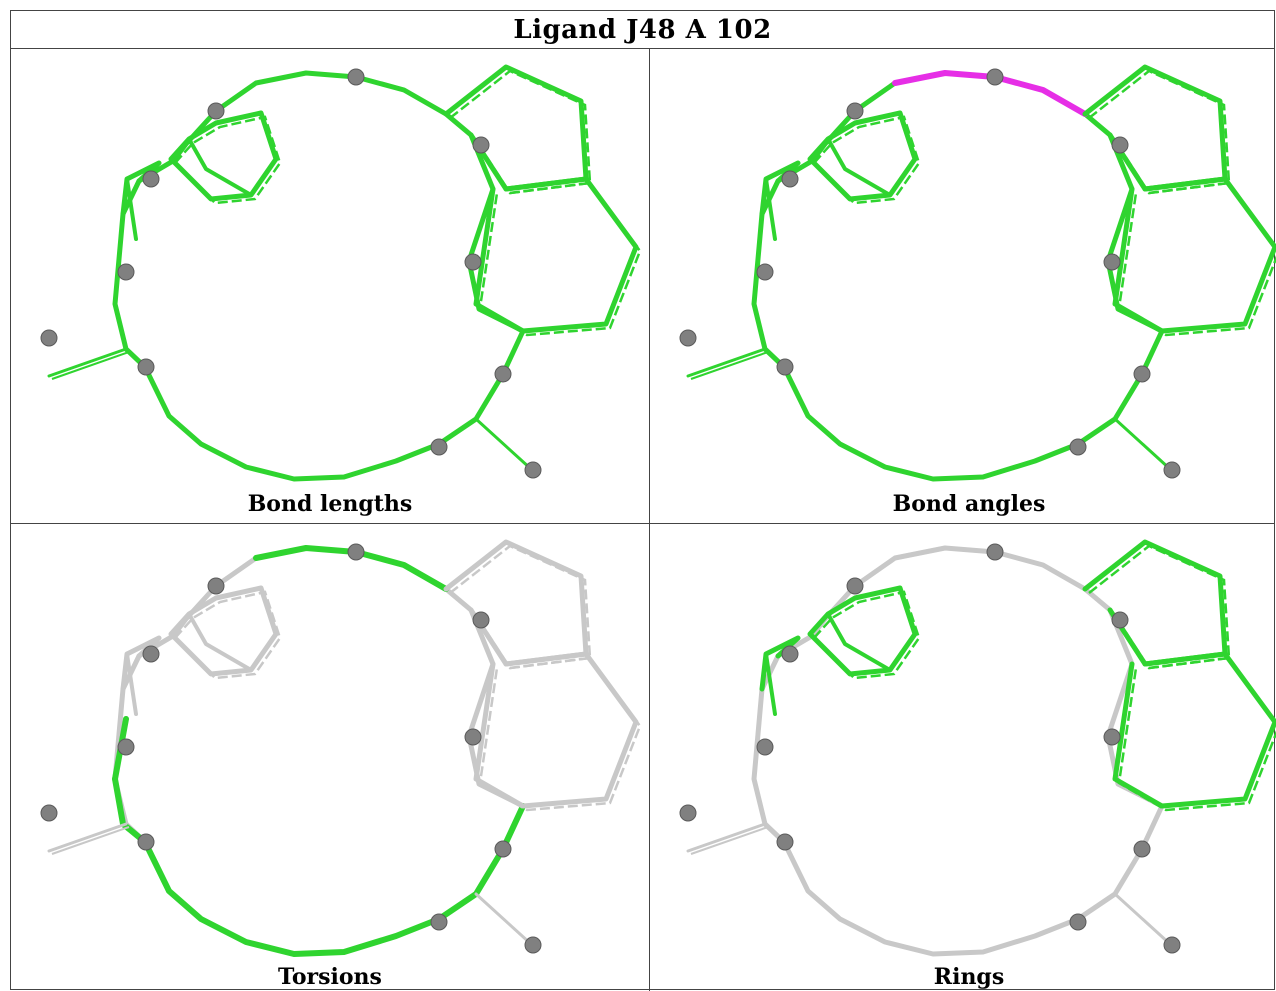 This screenshot has width=1276, height=991. Describe the element at coordinates (642, 523) in the screenshot. I see `row-divider` at that location.